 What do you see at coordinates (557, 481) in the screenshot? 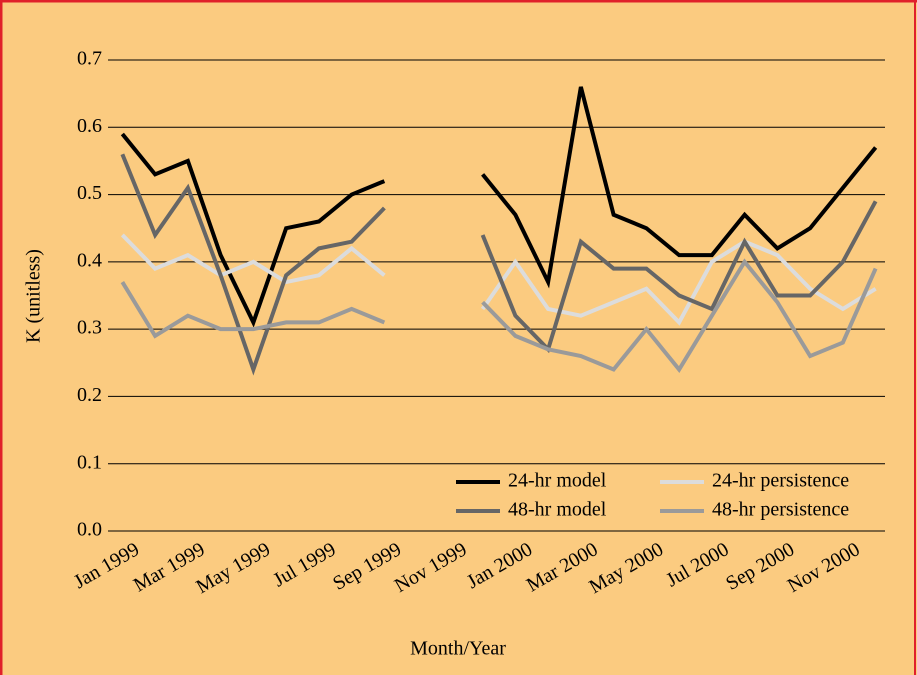
I see `legend-label: 24-hr model` at bounding box center [557, 481].